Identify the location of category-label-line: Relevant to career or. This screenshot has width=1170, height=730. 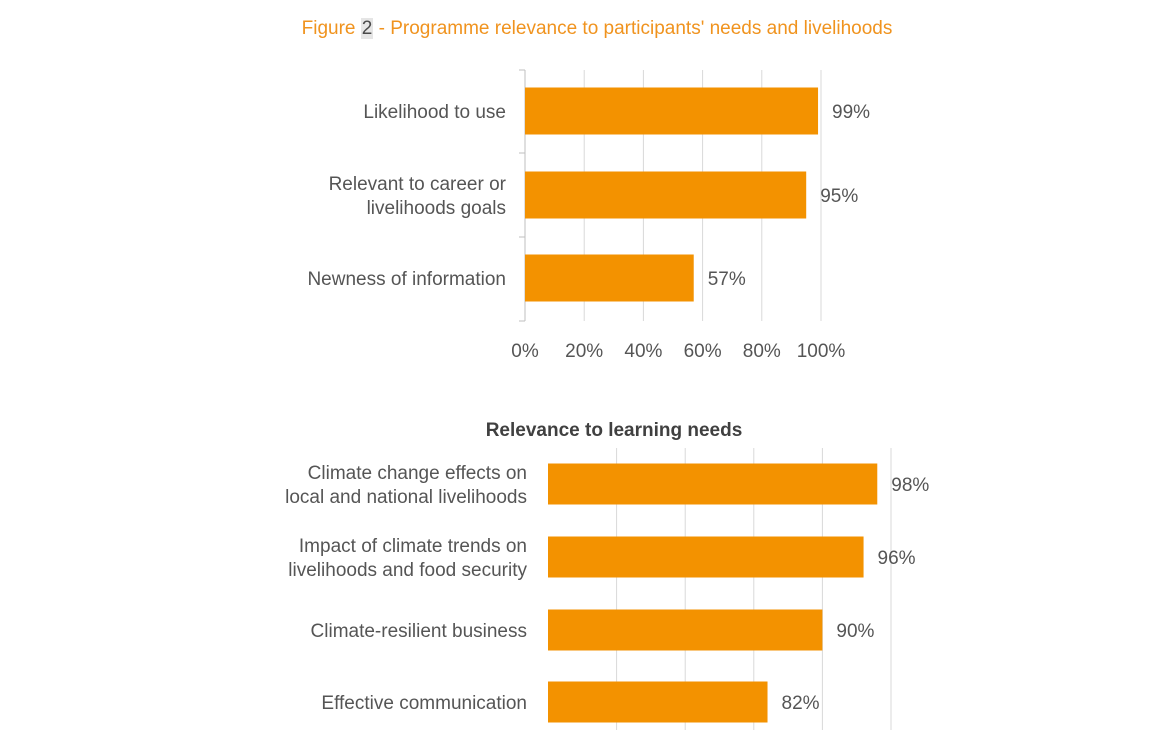
(418, 184).